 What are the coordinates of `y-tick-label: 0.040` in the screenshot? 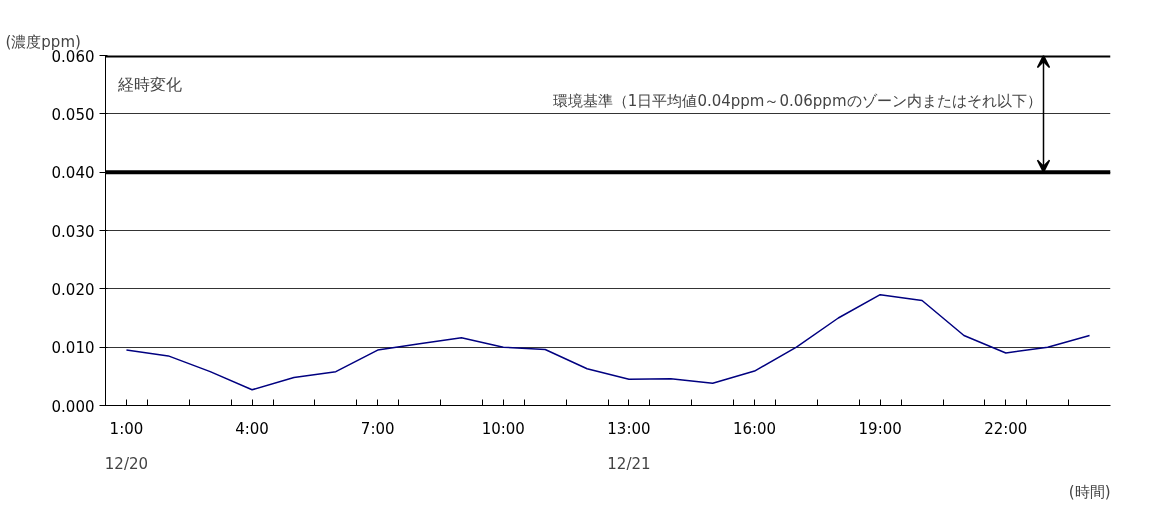 It's located at (73, 173).